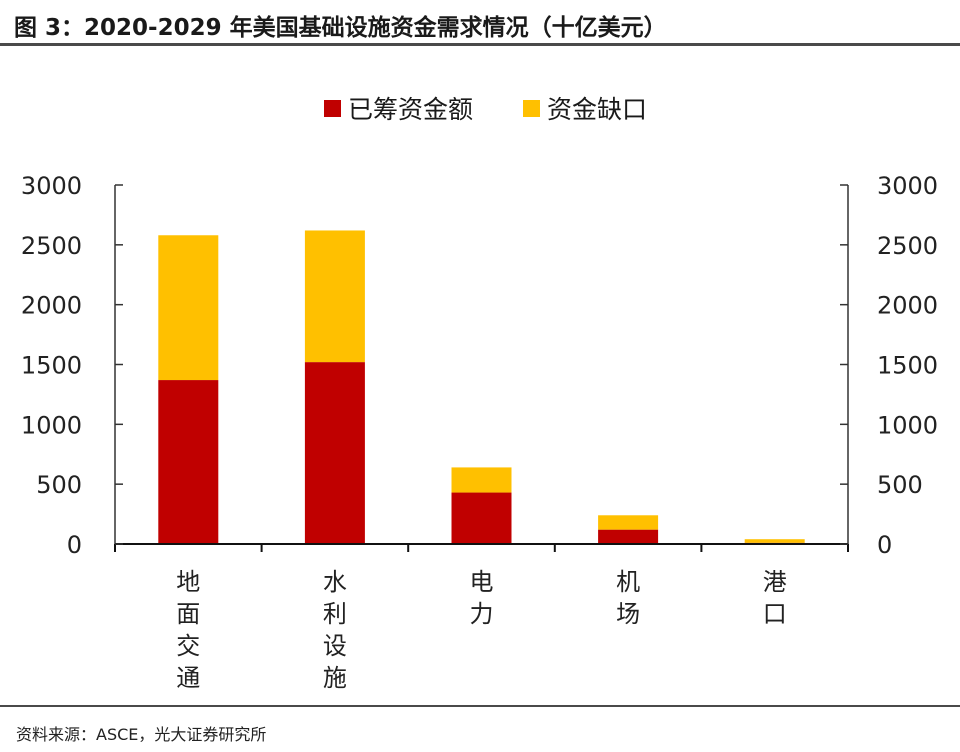 The image size is (960, 752). Describe the element at coordinates (51, 425) in the screenshot. I see `left-y-tick-label: 1000` at that location.